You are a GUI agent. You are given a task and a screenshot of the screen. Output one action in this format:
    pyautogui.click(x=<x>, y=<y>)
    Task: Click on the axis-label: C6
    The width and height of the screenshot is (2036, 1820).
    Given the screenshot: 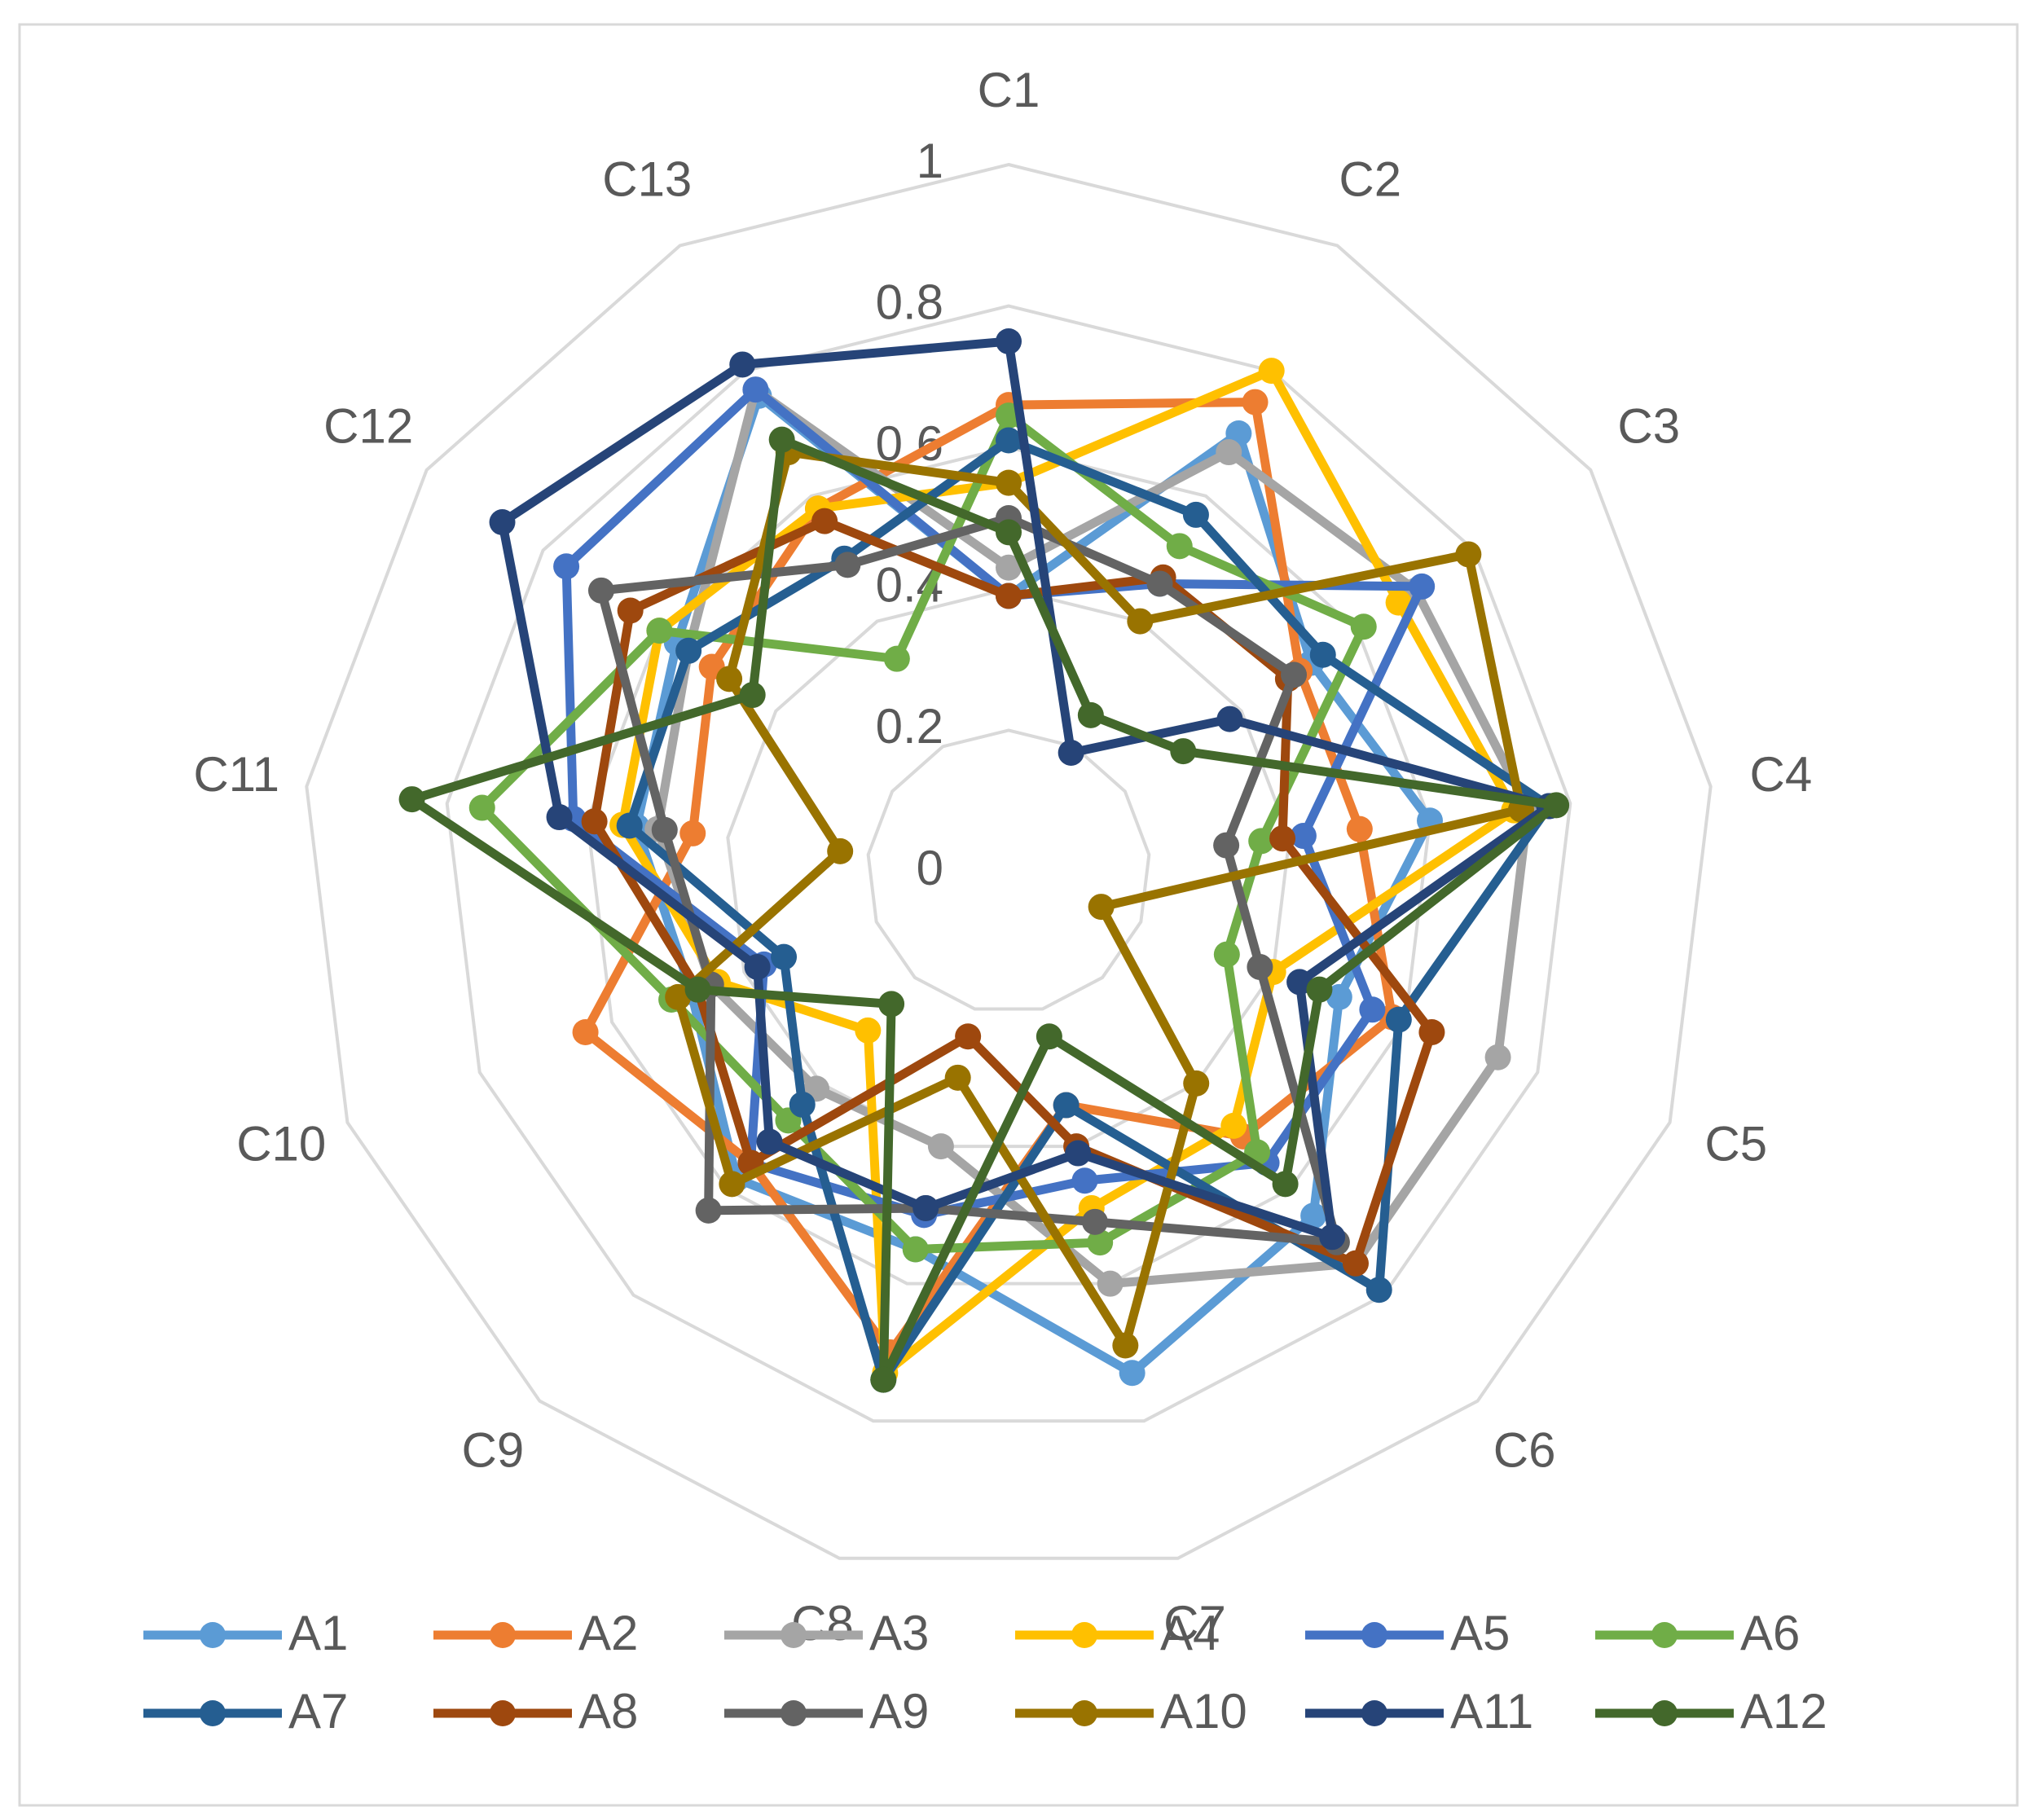 What is the action you would take?
    pyautogui.click(x=1524, y=1450)
    